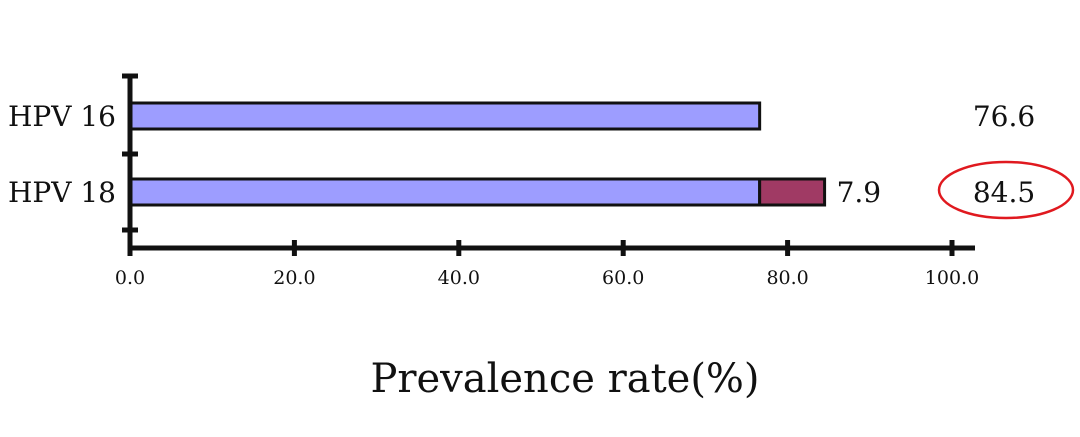  What do you see at coordinates (859, 192) in the screenshot?
I see `segment-value-label-0: 7.9` at bounding box center [859, 192].